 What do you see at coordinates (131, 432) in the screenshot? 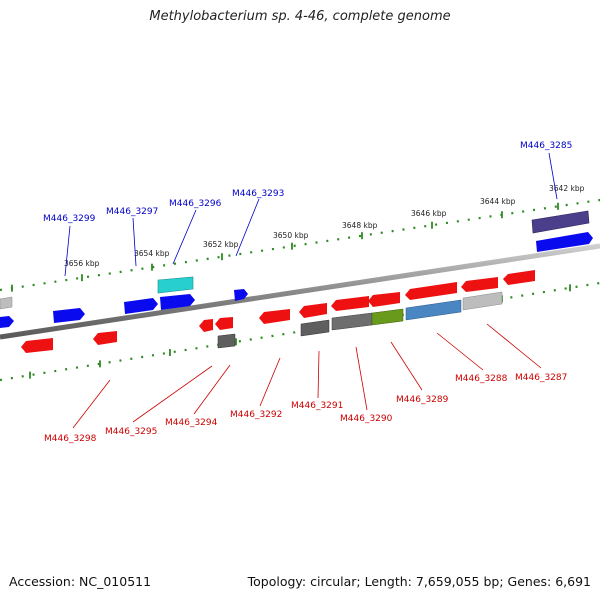
I see `gene-label-m446-3295: M446_3295` at bounding box center [131, 432].